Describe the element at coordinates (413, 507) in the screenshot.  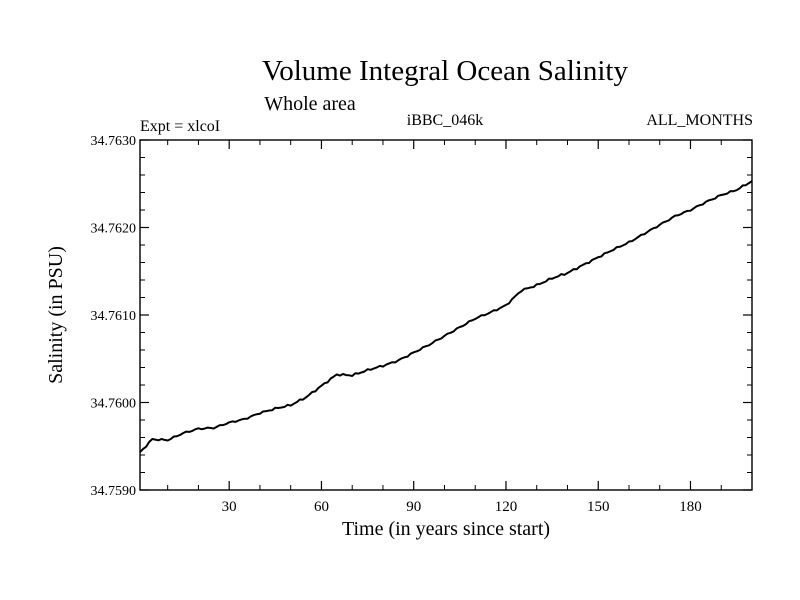
I see `x-tick-label: 90` at that location.